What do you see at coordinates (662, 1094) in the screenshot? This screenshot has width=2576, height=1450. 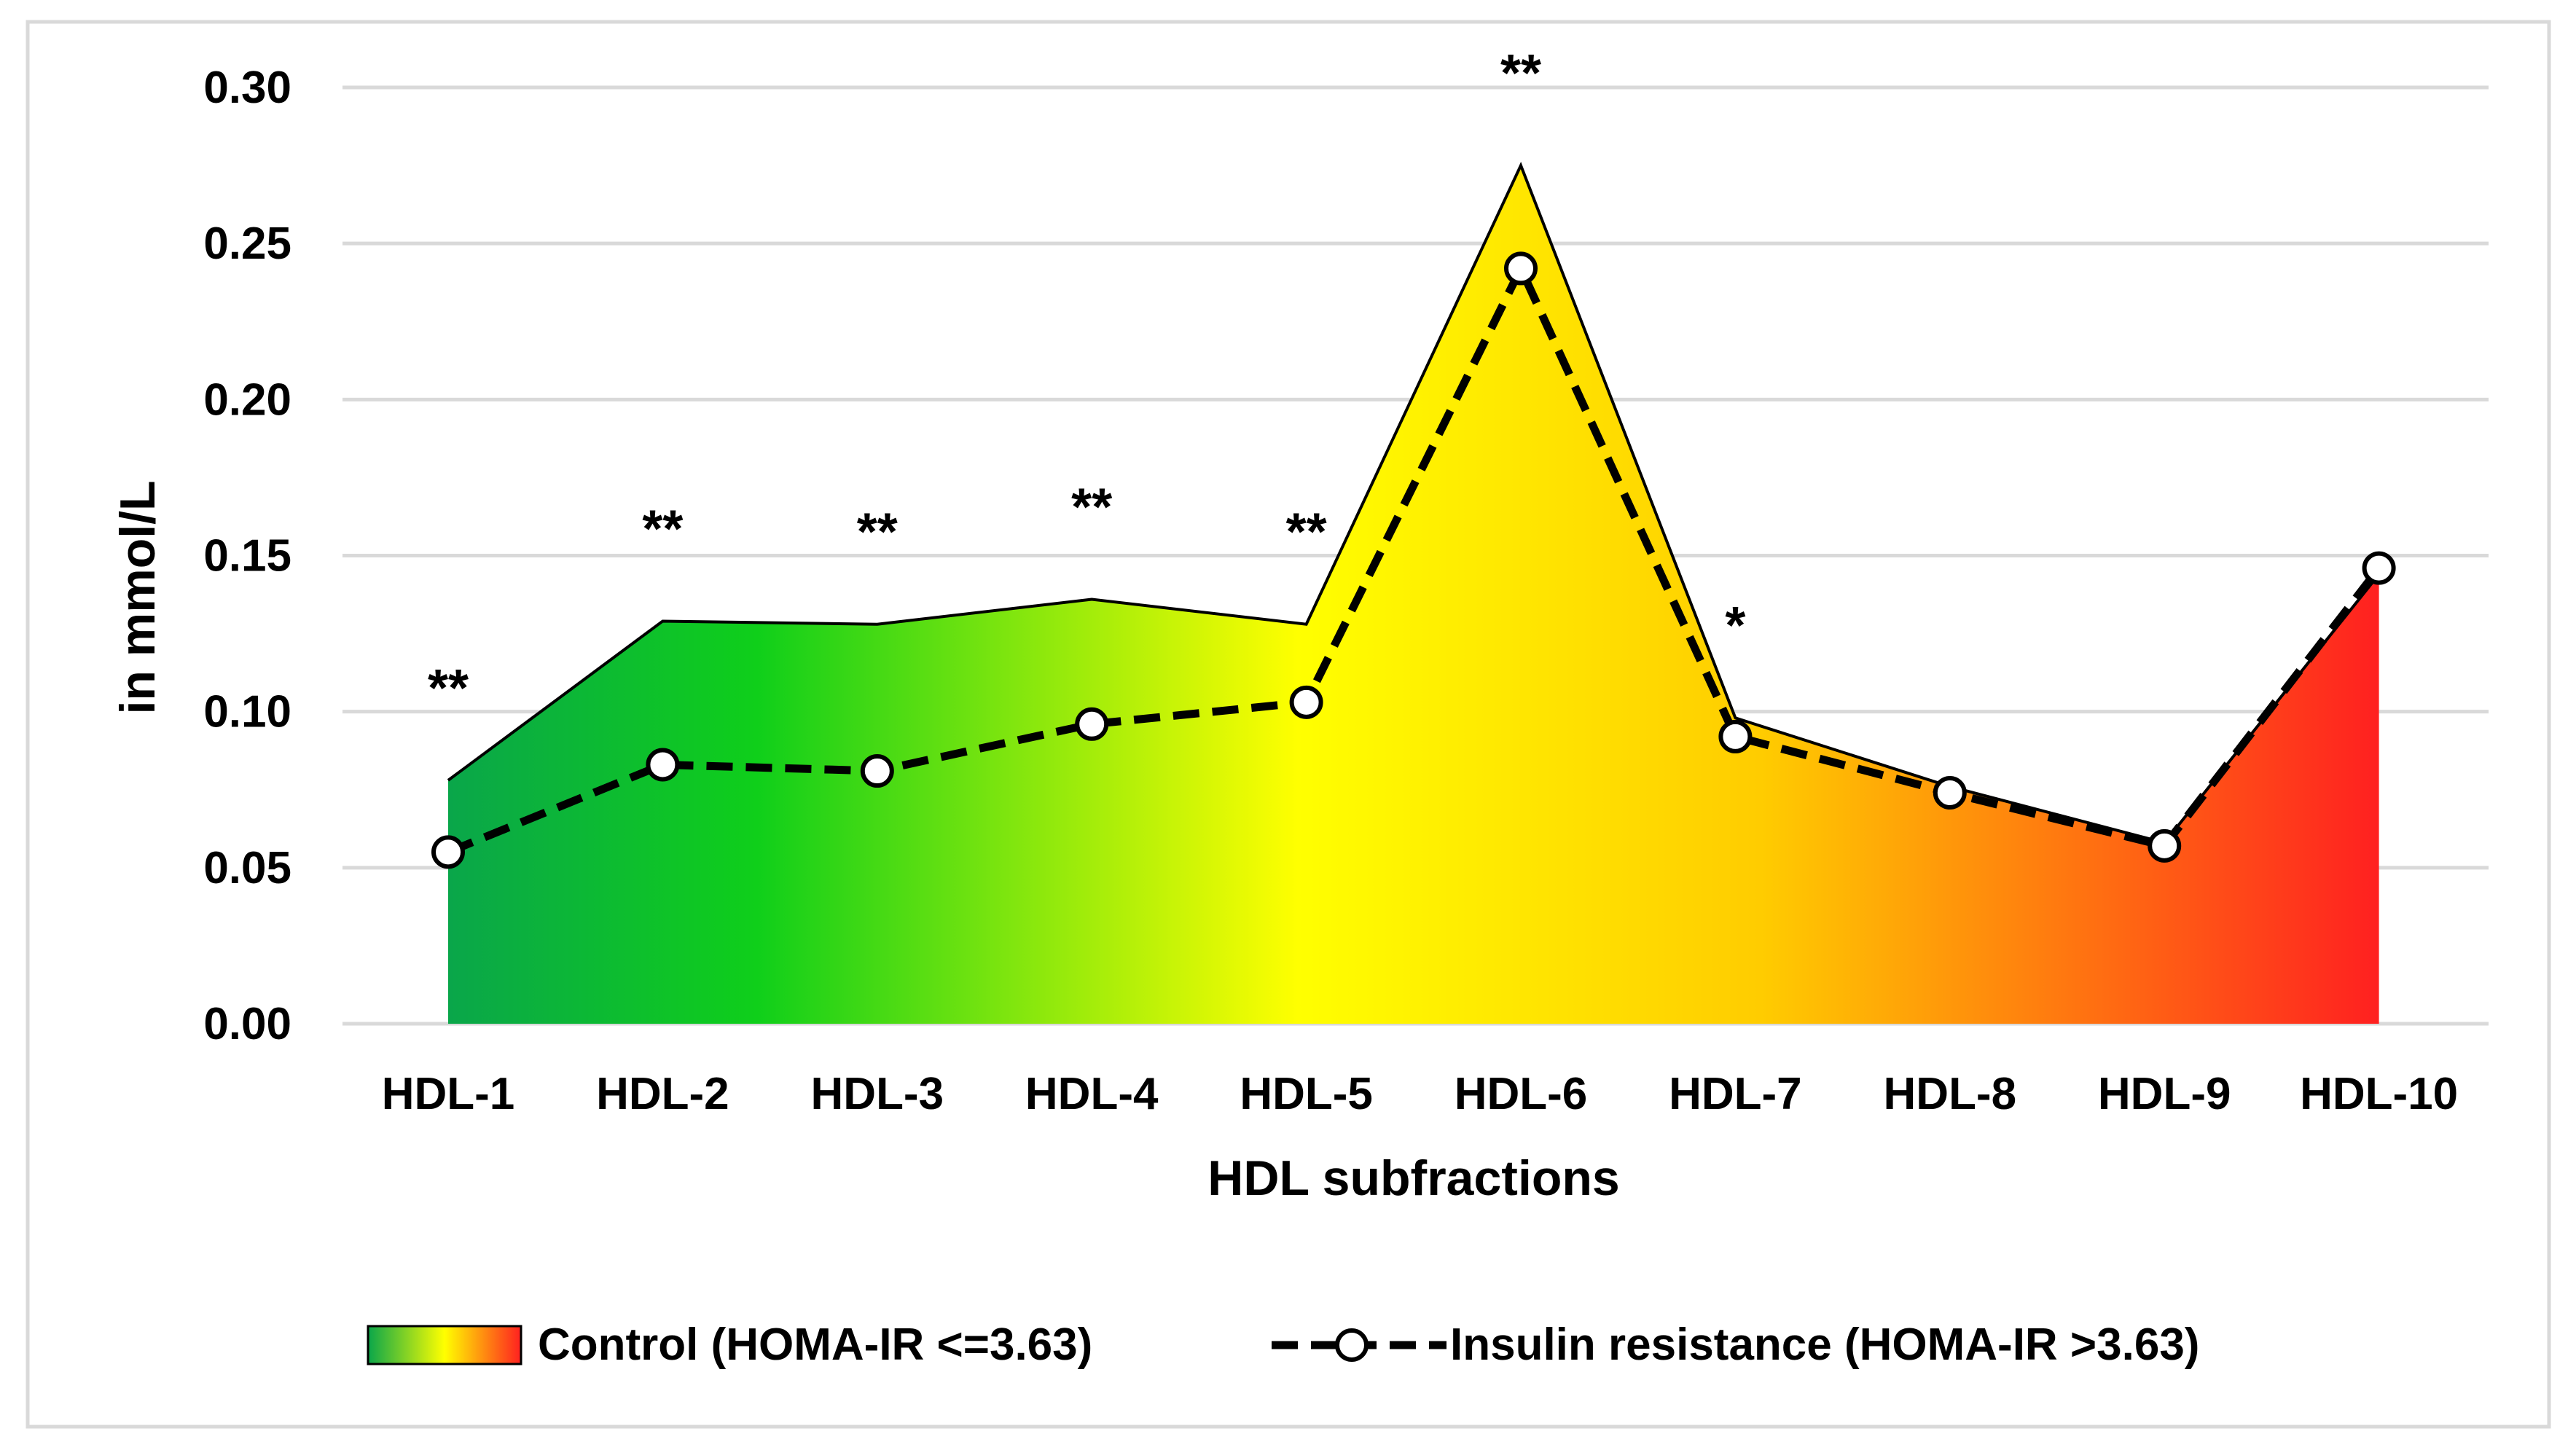 I see `x-category-label: HDL-2` at bounding box center [662, 1094].